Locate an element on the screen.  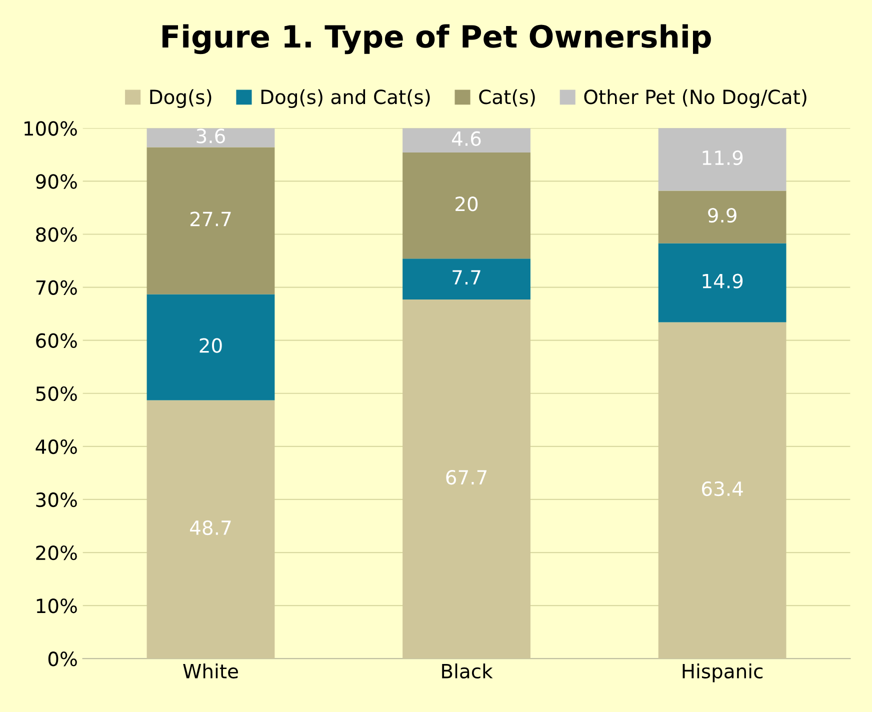
y-tick-label: 70% is located at coordinates (56, 287).